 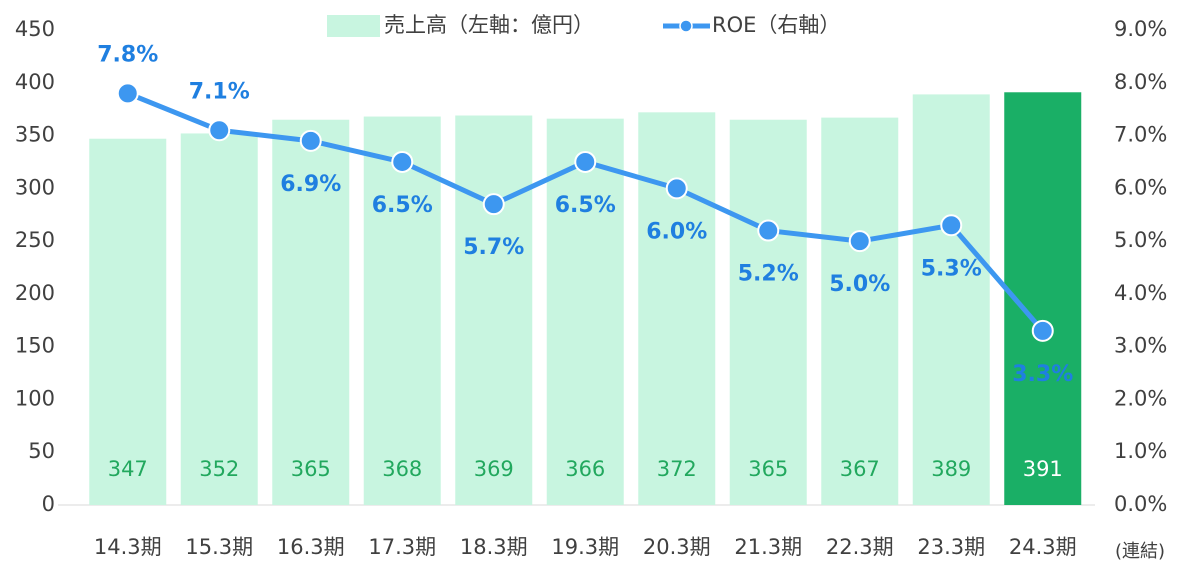 What do you see at coordinates (219, 547) in the screenshot?
I see `x-tick-label: 15.3期` at bounding box center [219, 547].